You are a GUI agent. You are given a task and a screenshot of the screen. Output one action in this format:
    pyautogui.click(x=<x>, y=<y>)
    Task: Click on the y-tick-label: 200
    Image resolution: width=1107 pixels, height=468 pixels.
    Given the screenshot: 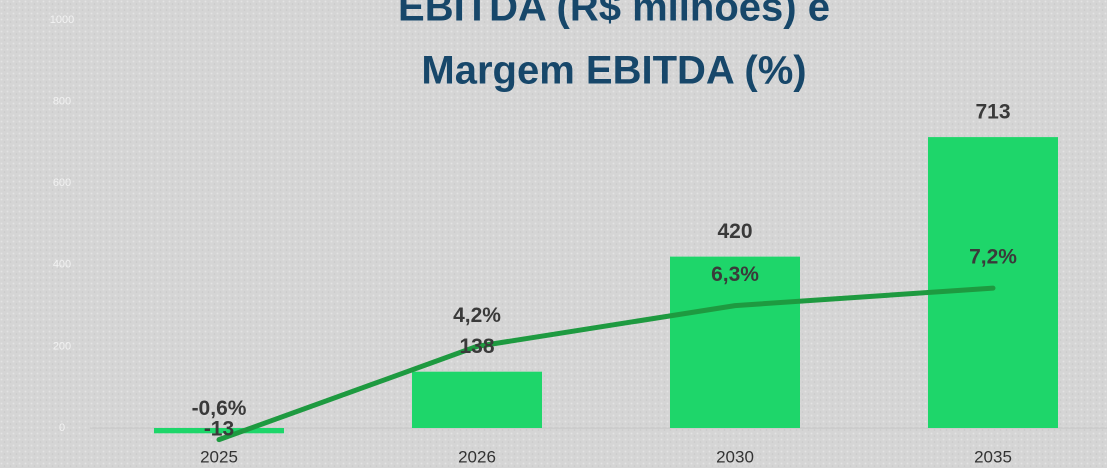 What is the action you would take?
    pyautogui.click(x=62, y=346)
    